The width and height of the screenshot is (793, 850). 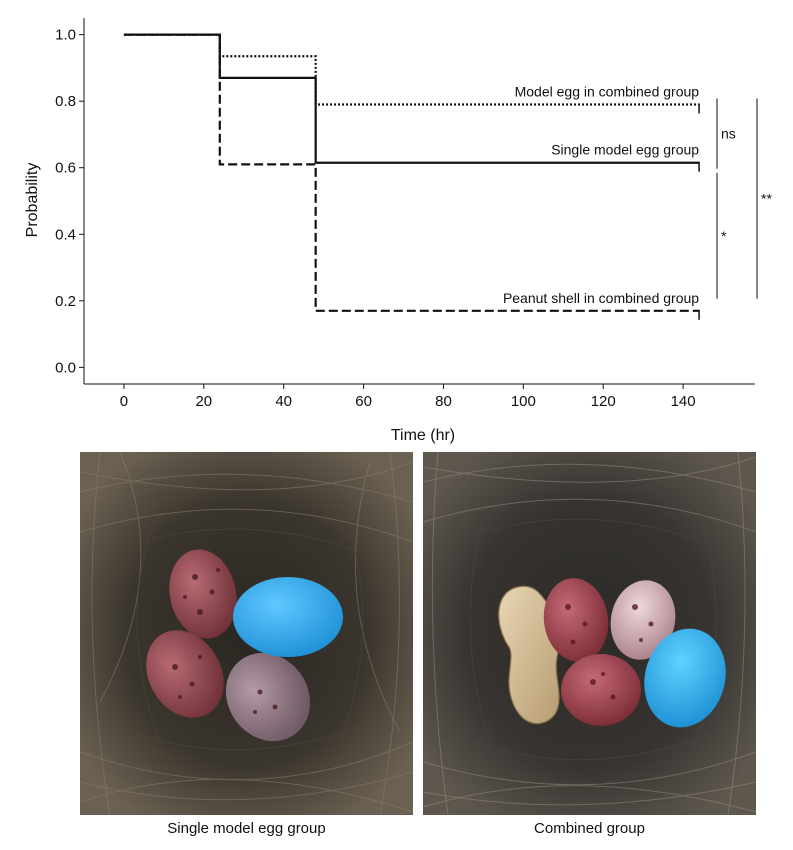 I want to click on chart-significance: ns***, so click(x=744, y=198).